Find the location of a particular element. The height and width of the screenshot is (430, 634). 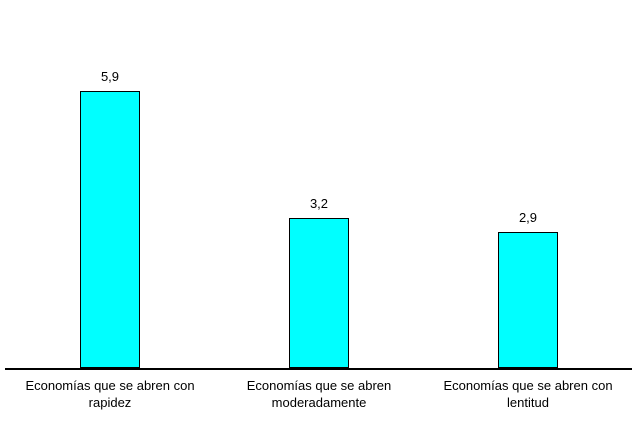

category-label-line: rapidez is located at coordinates (110, 402).